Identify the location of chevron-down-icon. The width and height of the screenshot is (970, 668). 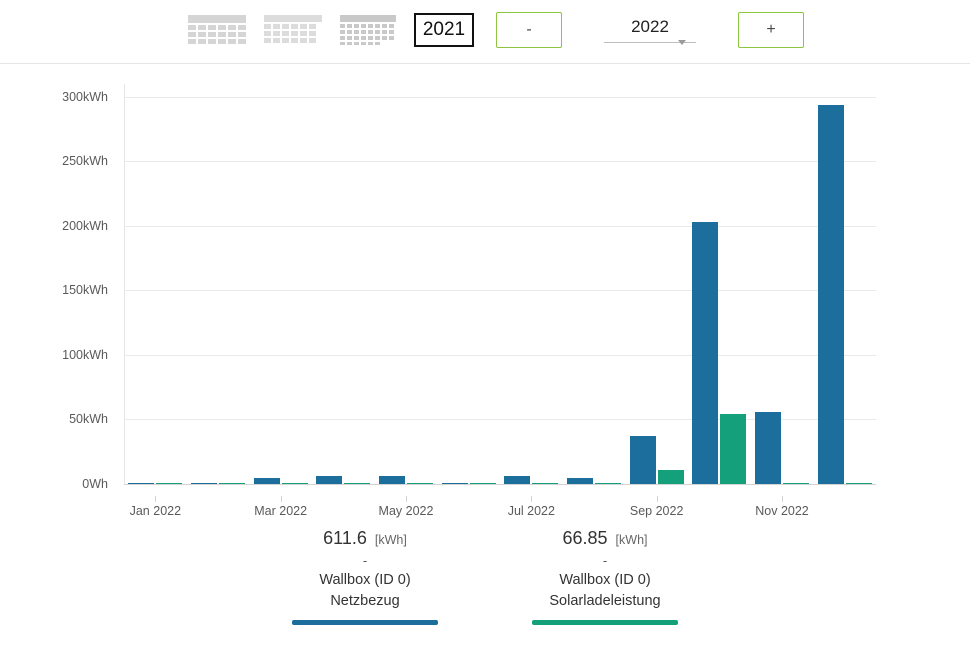
(682, 42).